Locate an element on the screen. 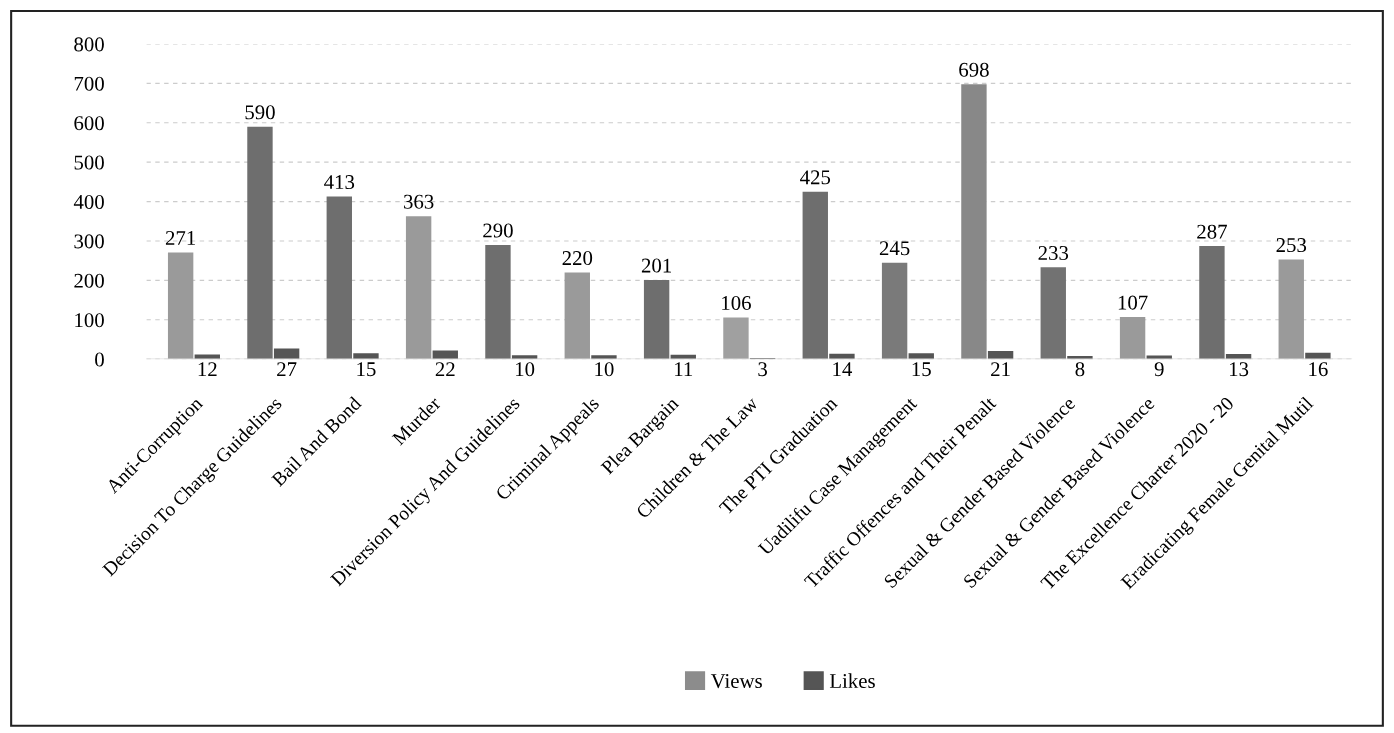  y-tick-label: 600 is located at coordinates (89, 123).